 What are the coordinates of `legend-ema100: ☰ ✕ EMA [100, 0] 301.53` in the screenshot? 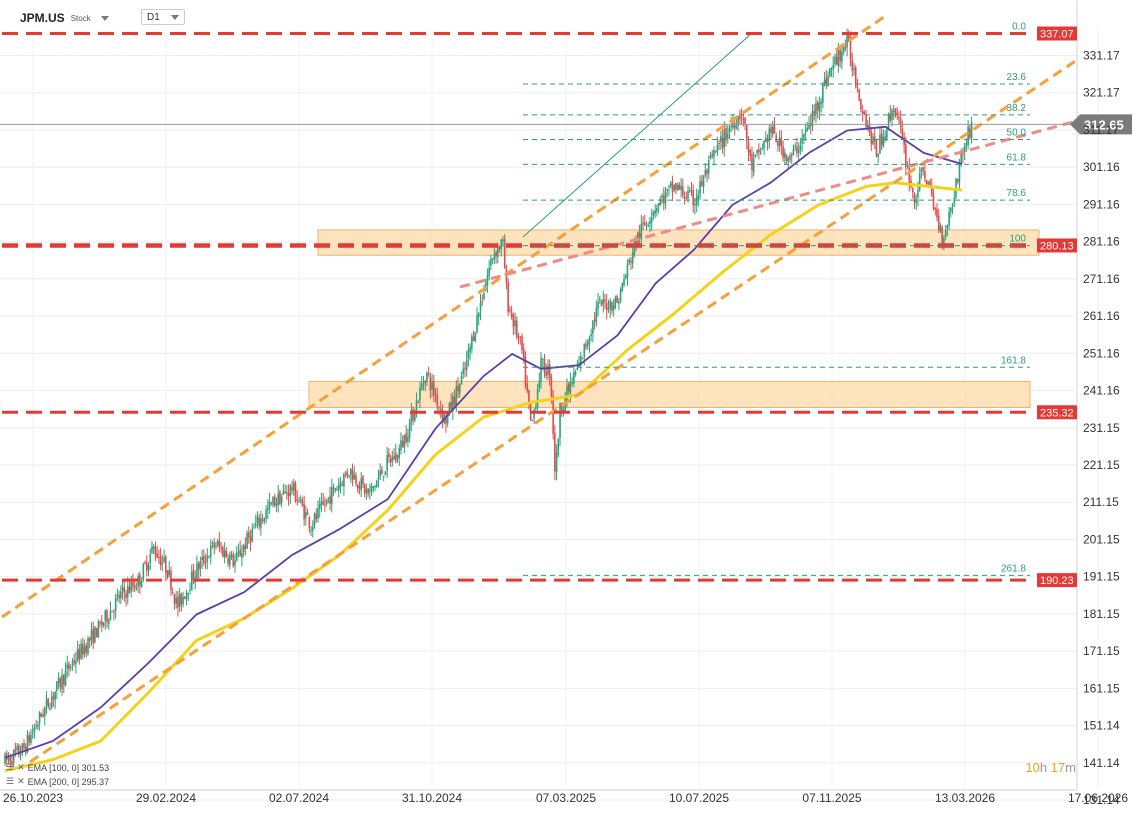 It's located at (57, 767).